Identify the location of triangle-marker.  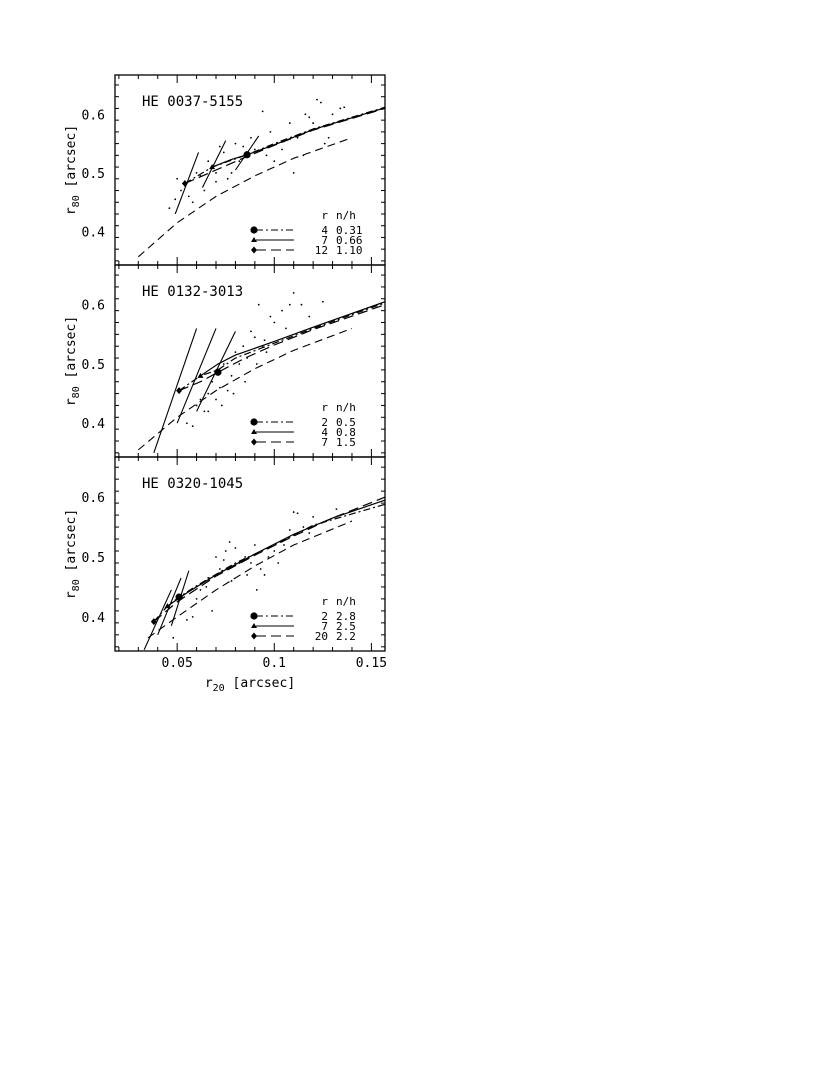
(254, 431).